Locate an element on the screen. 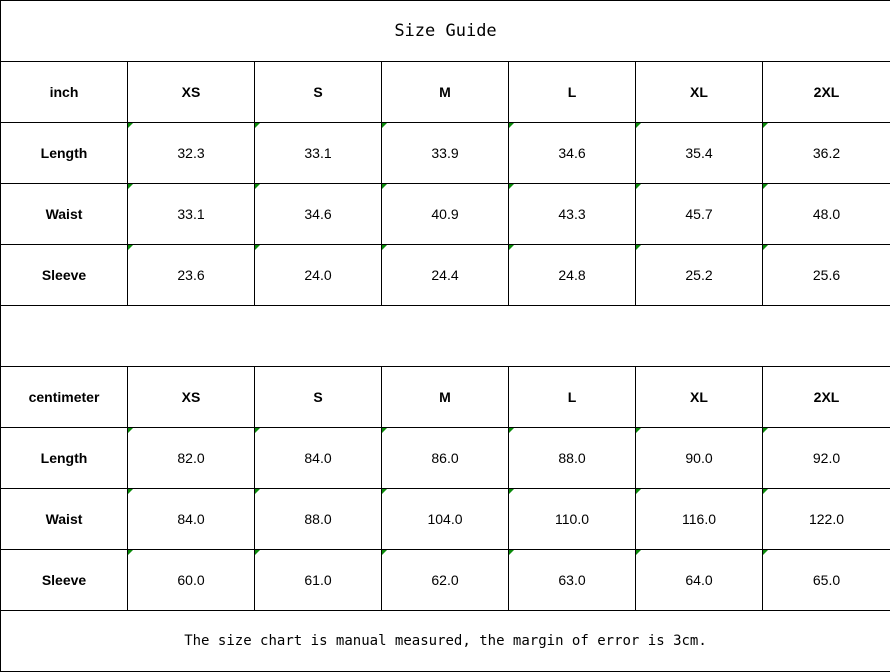 This screenshot has width=890, height=672. measurement-cell: 82.0 is located at coordinates (191, 458).